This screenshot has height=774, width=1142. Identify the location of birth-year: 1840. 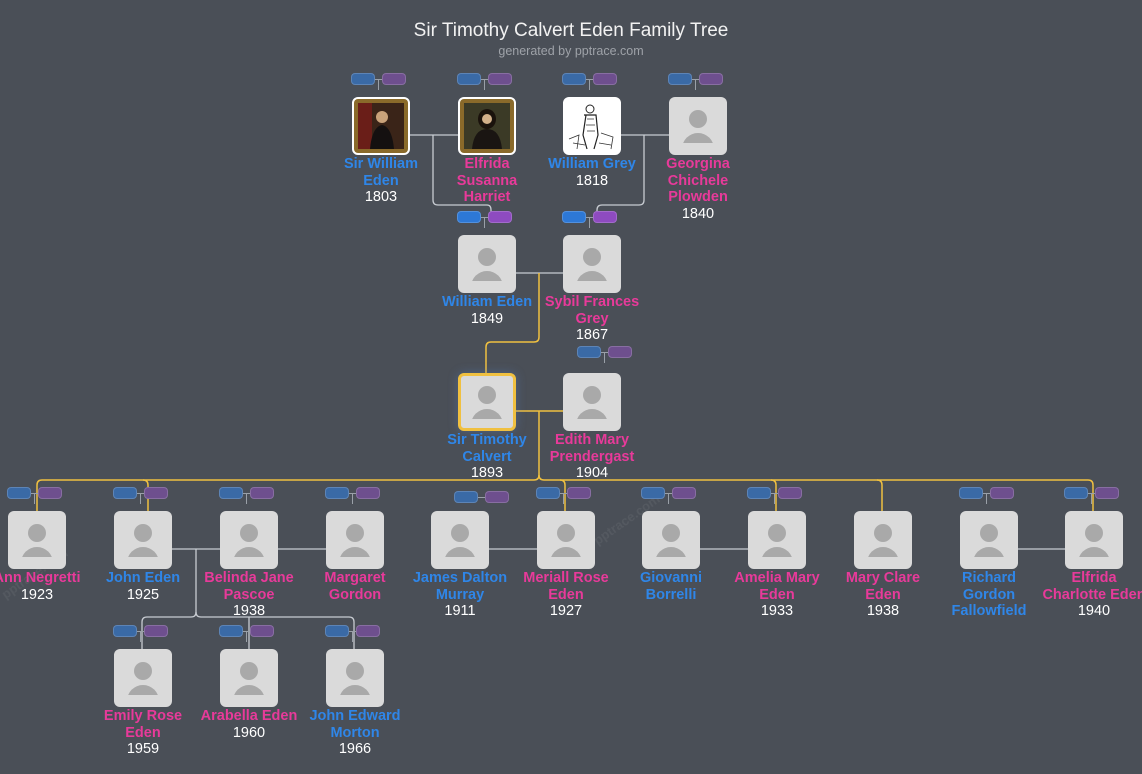
(698, 213).